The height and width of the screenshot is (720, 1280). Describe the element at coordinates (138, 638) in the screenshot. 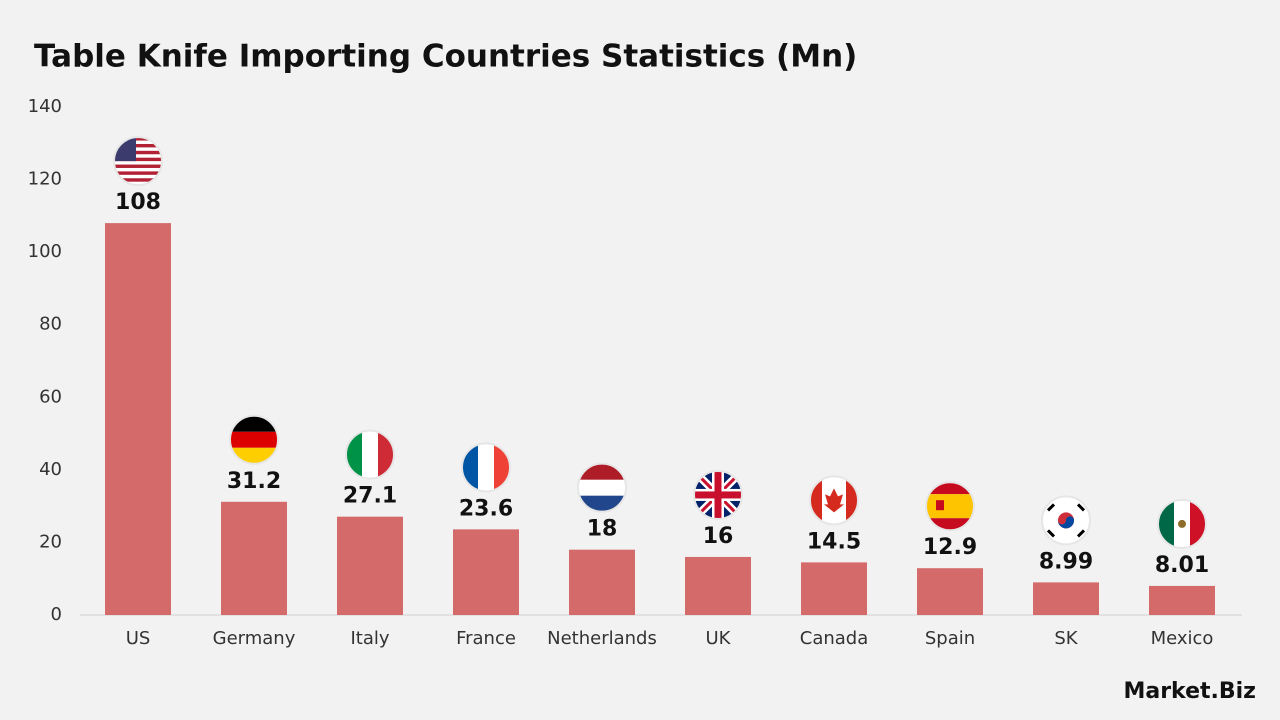

I see `x-tick-label: US` at that location.